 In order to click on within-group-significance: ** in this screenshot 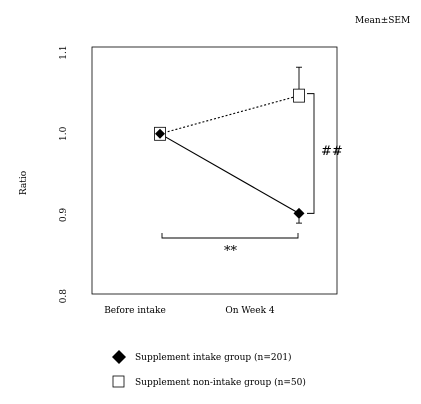, I will do `click(231, 251)`.